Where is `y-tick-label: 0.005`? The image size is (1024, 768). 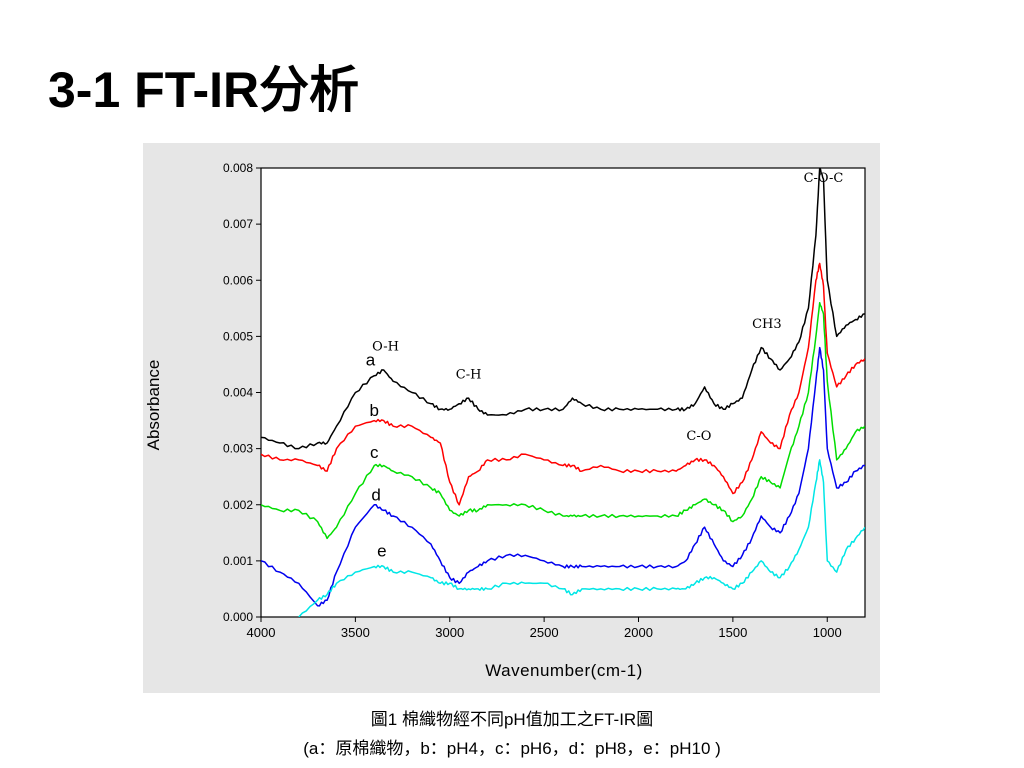 y-tick-label: 0.005 is located at coordinates (238, 336).